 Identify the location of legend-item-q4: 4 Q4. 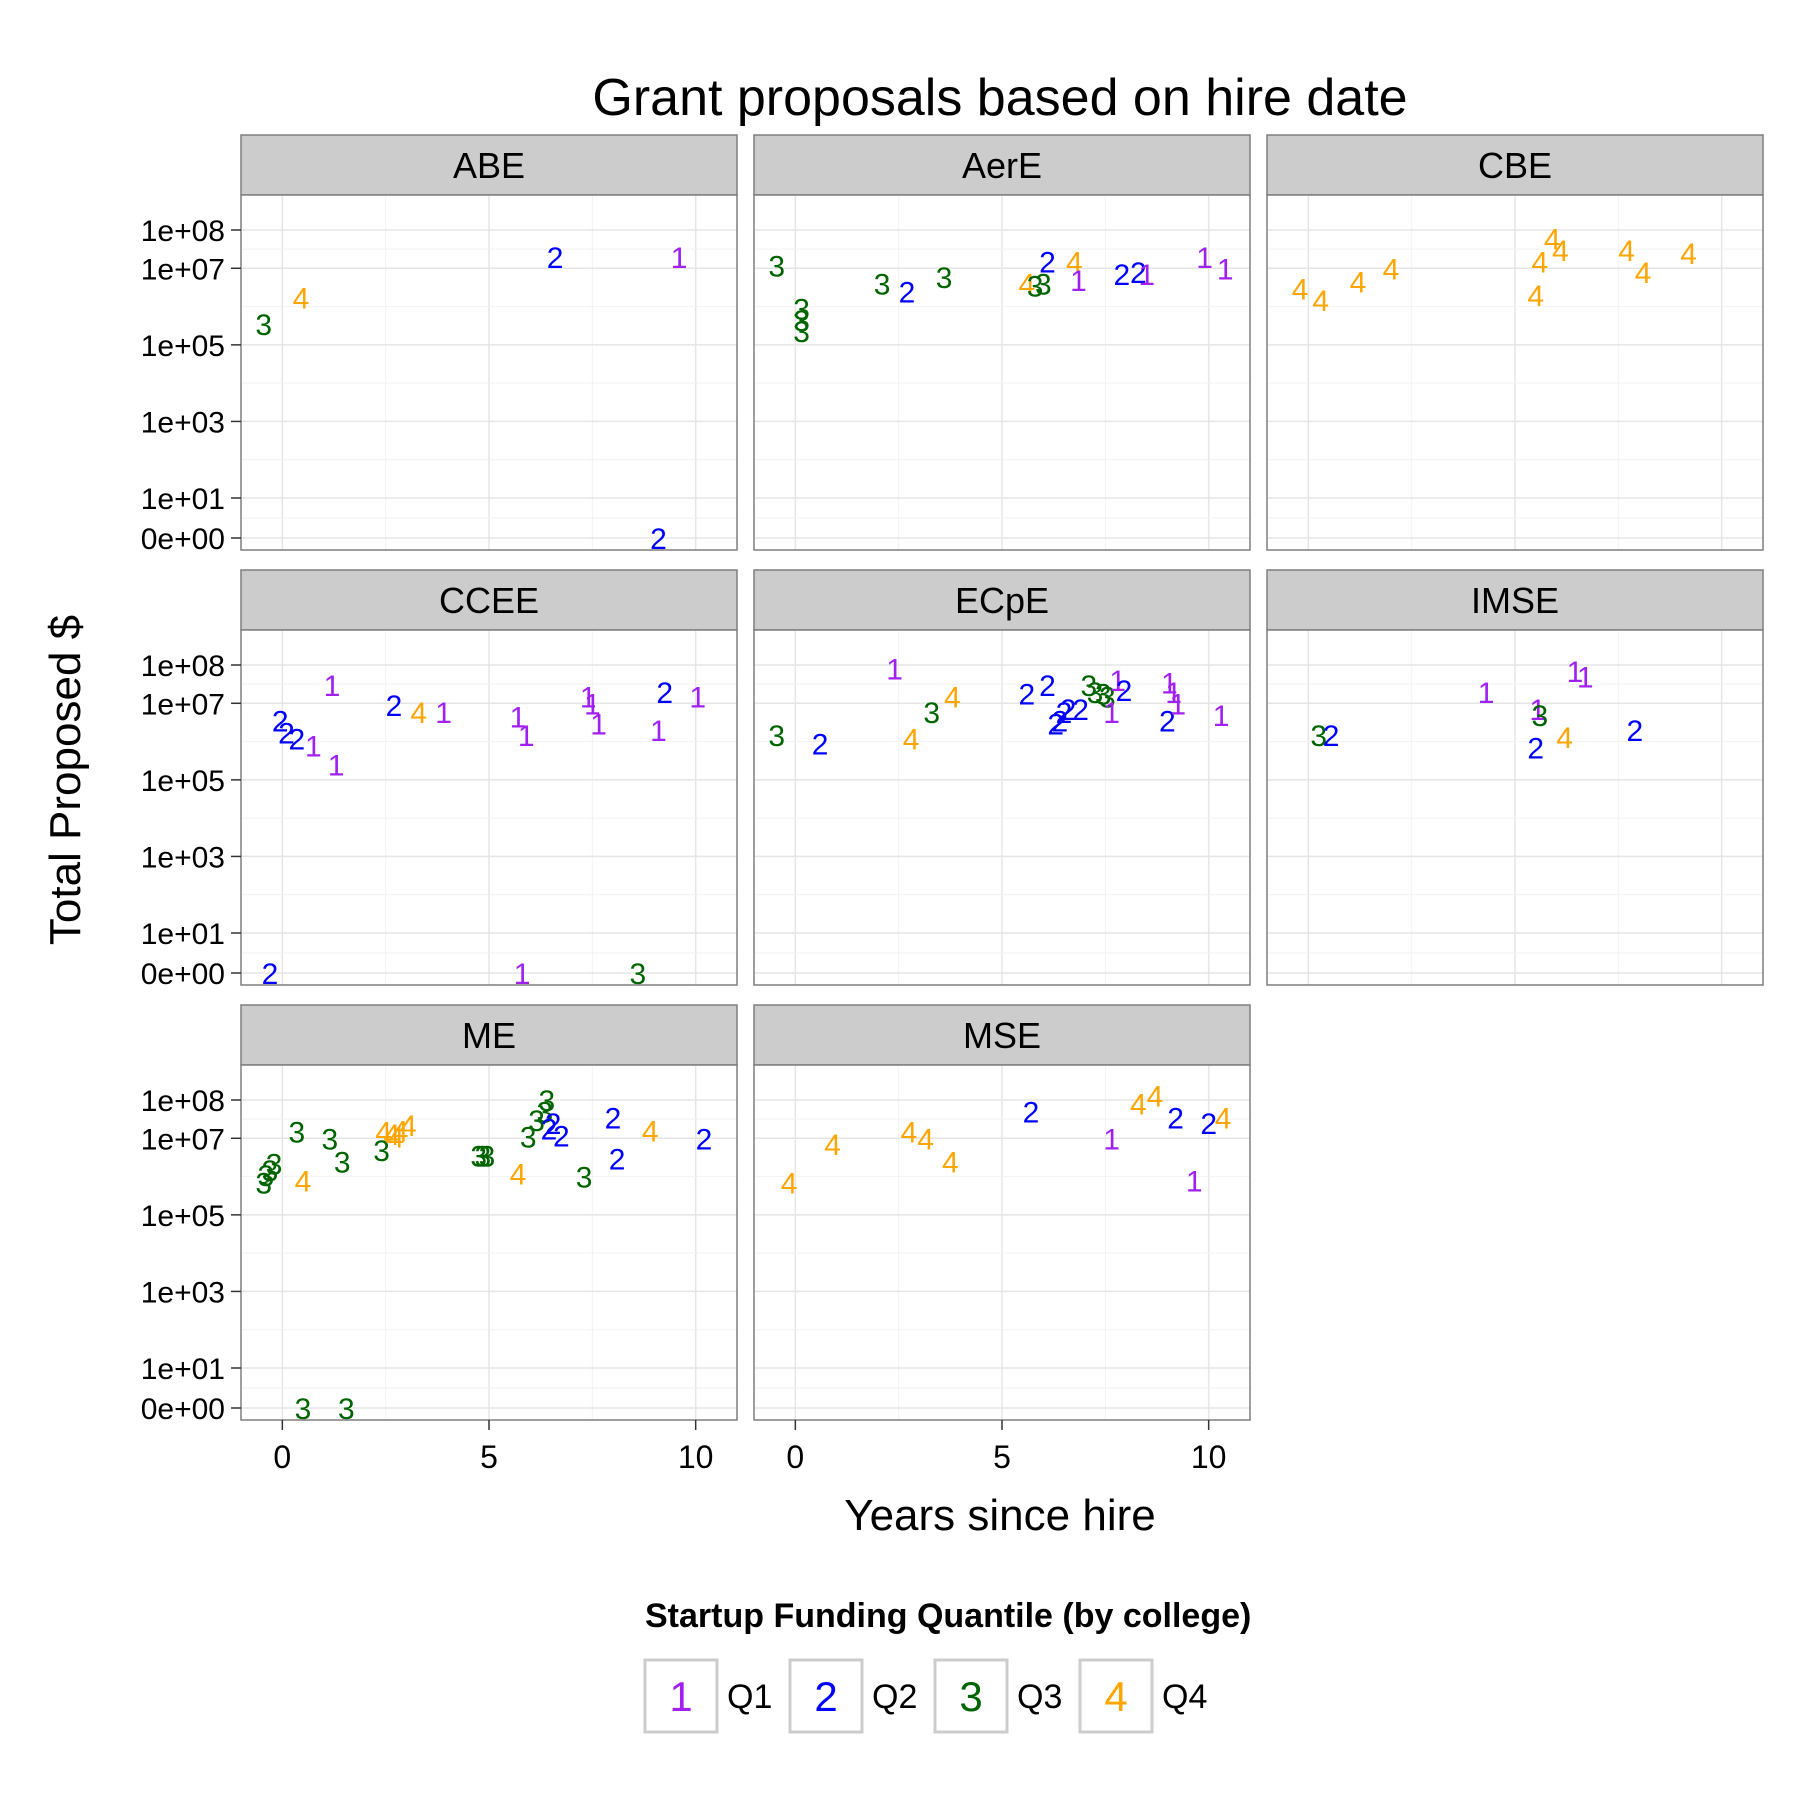
(1142, 1696).